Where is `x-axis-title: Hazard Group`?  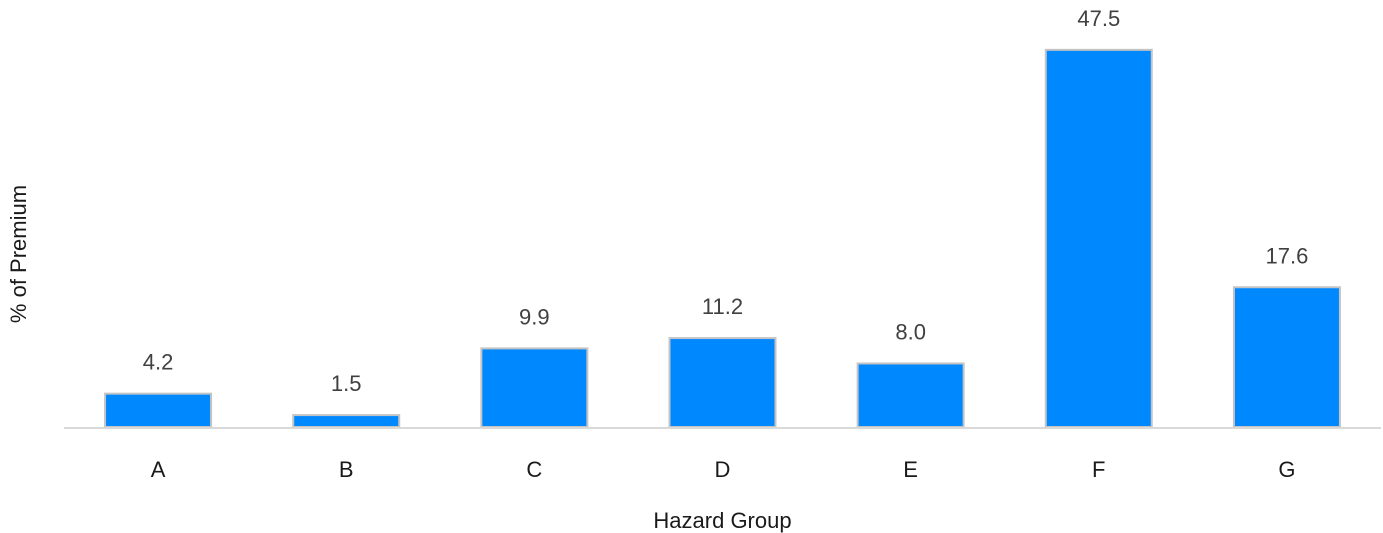
x-axis-title: Hazard Group is located at coordinates (722, 520).